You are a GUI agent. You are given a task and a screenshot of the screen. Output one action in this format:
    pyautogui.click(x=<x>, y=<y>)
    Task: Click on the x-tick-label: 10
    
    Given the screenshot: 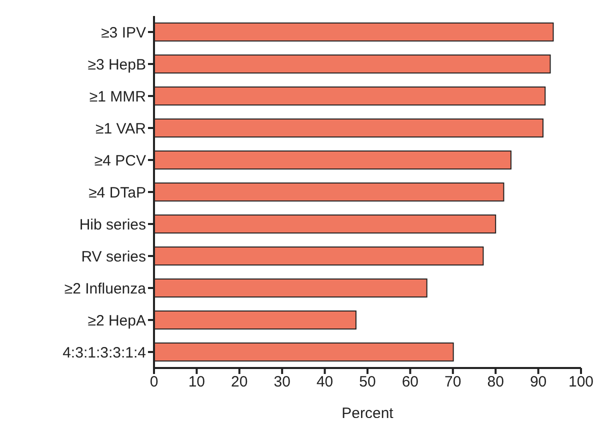 What is the action you would take?
    pyautogui.click(x=197, y=382)
    